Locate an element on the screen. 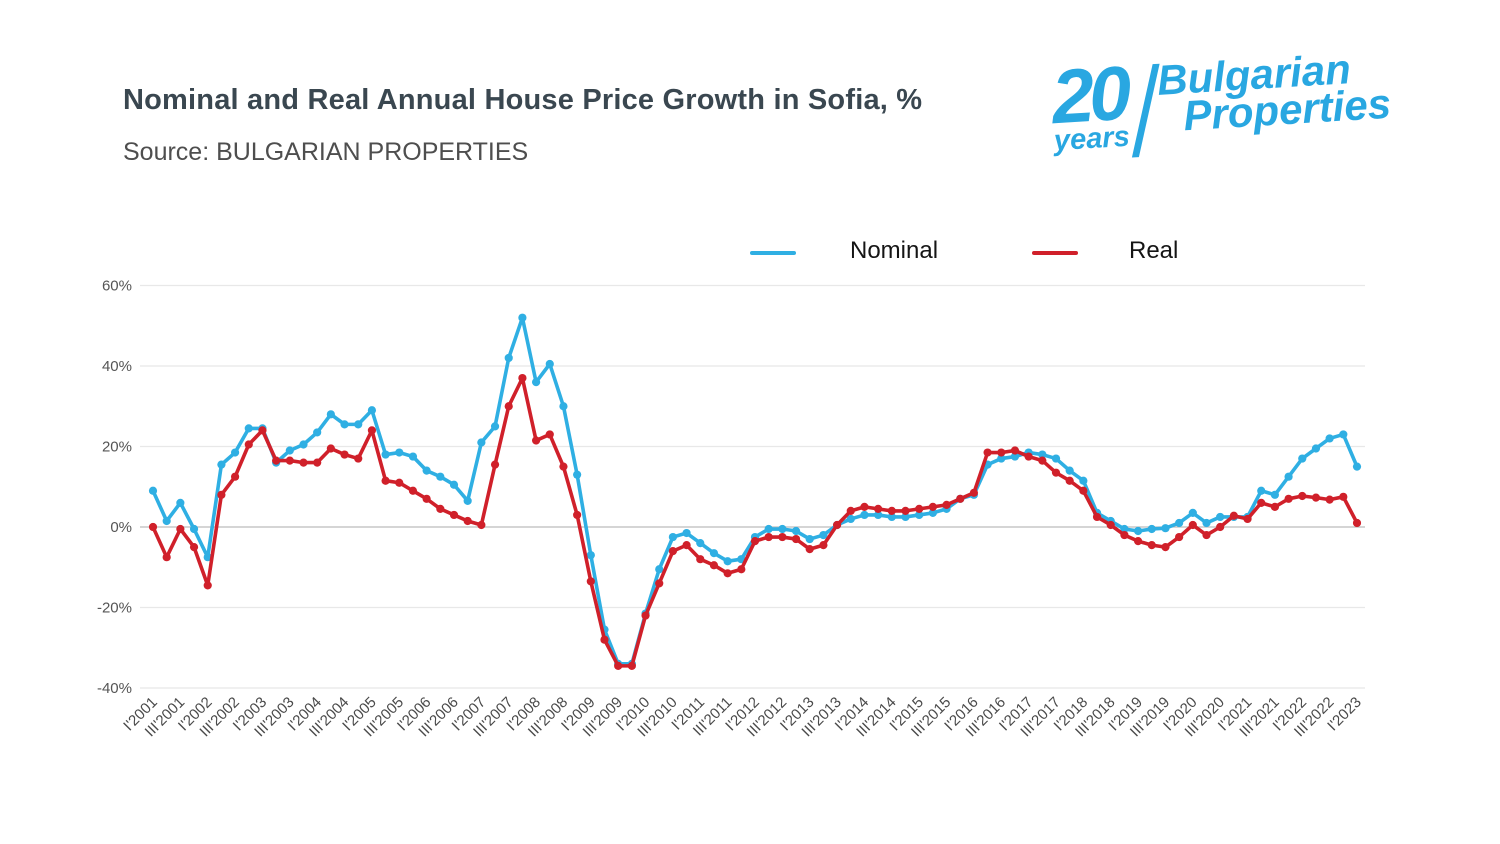  y-axis-tick-label: 0% is located at coordinates (121, 527).